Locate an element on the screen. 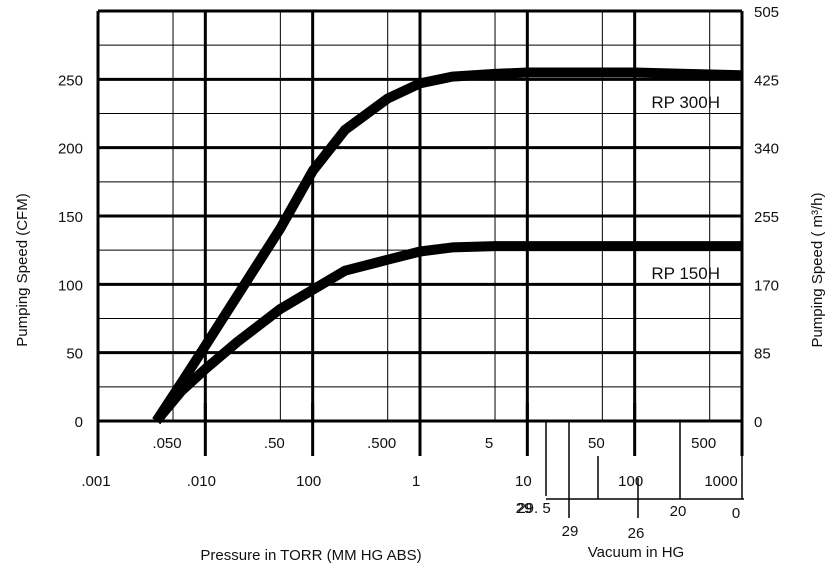  x-mid-tick-label: .050 is located at coordinates (166, 443).